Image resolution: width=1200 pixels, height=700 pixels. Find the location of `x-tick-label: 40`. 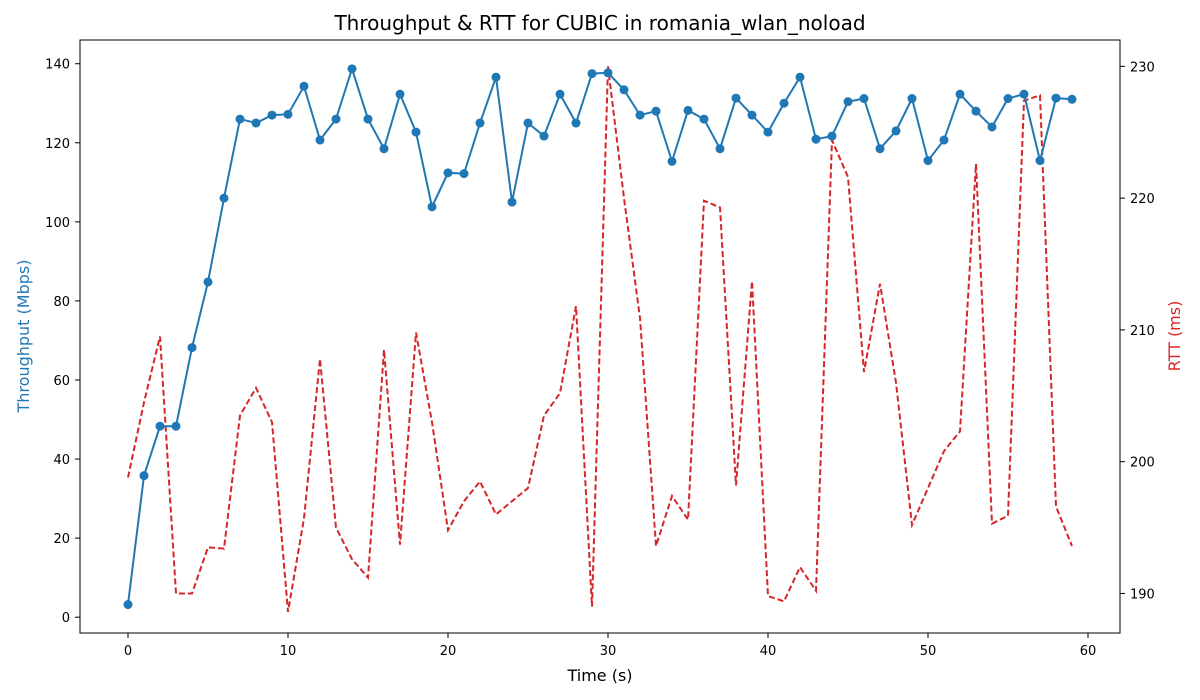

x-tick-label: 40 is located at coordinates (768, 651).